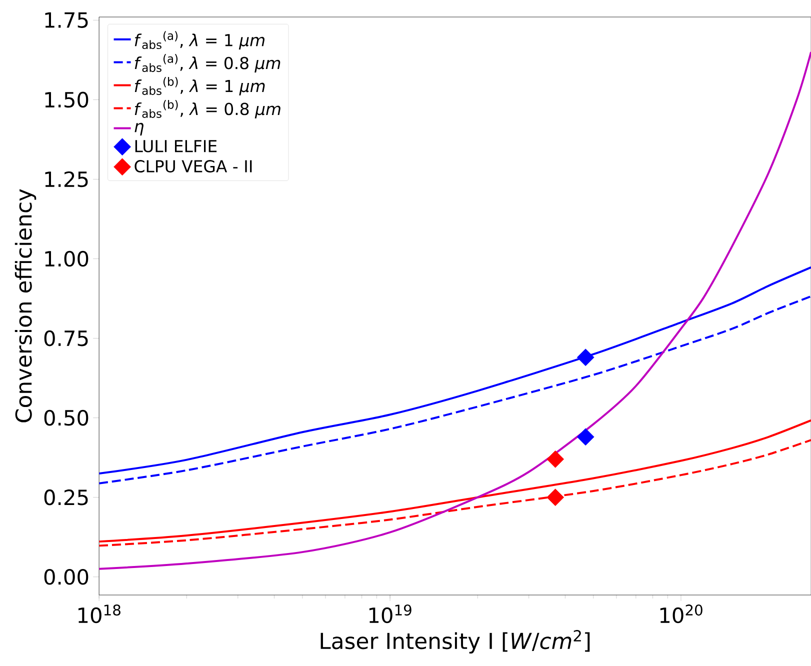 The width and height of the screenshot is (811, 666). What do you see at coordinates (25, 305) in the screenshot?
I see `y-axis-title: Conversion efficiency` at bounding box center [25, 305].